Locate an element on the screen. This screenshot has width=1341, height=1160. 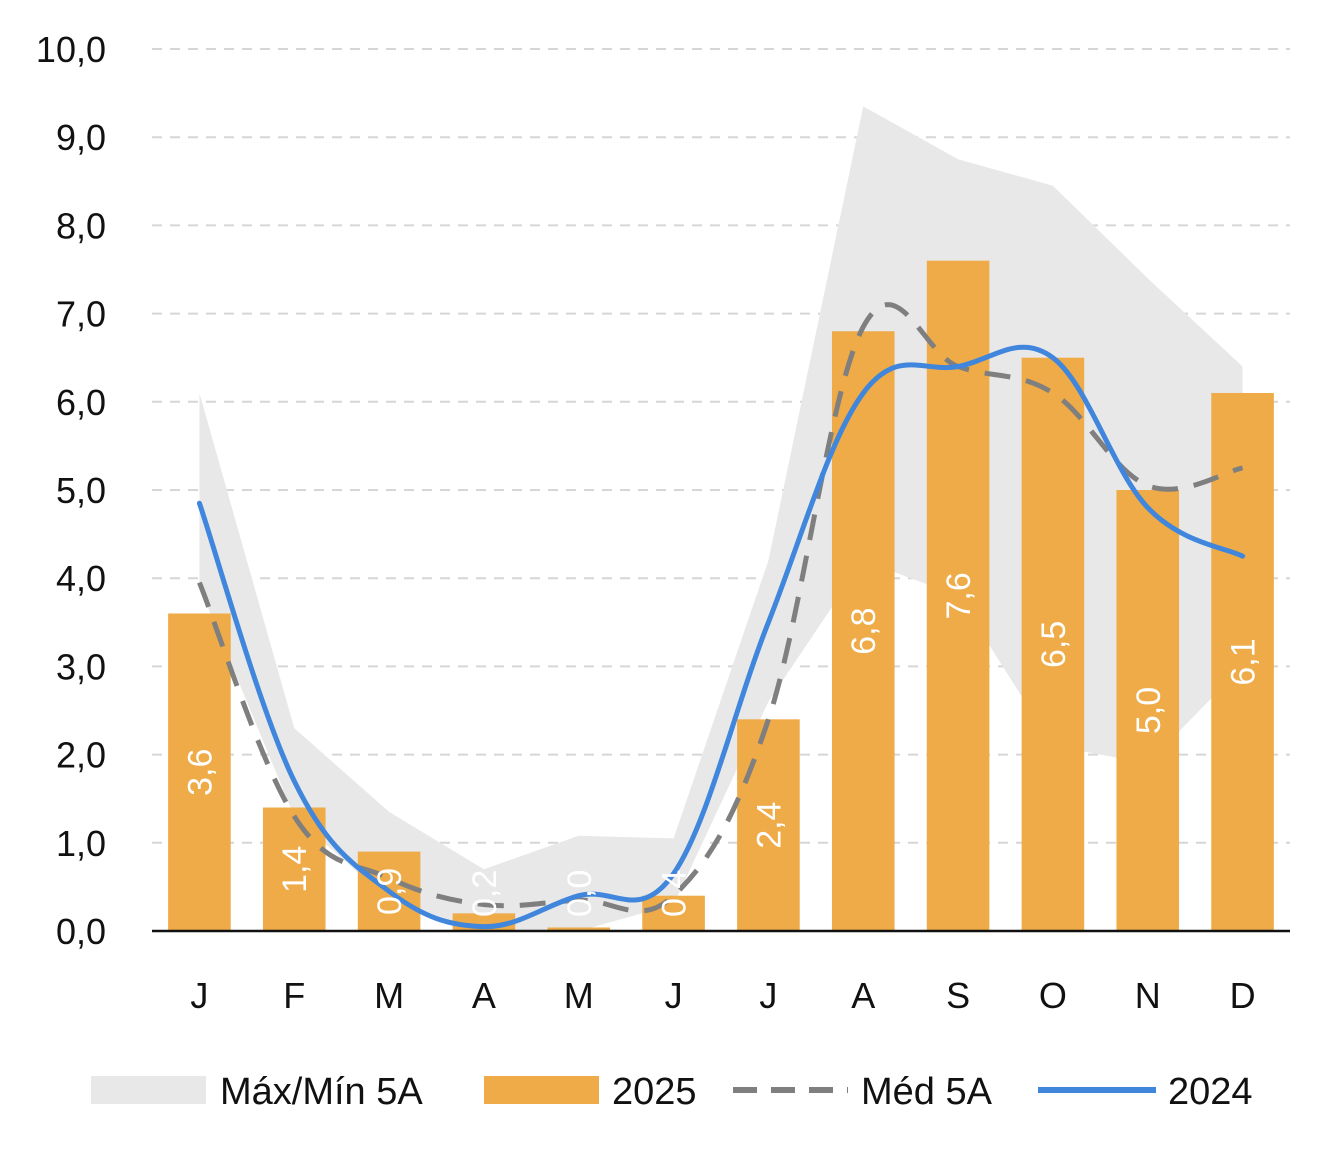
x-tick-label: D is located at coordinates (1243, 995).